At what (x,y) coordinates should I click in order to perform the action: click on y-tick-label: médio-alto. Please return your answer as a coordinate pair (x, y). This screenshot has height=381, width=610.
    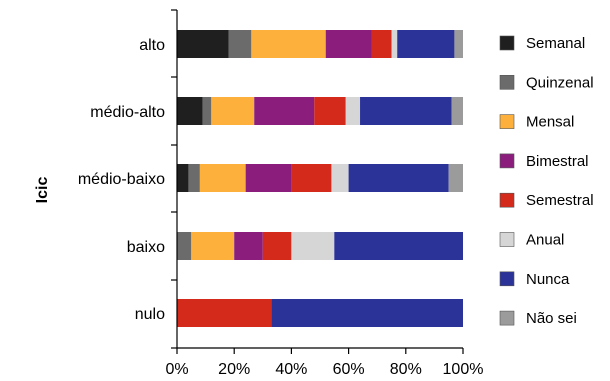
    Looking at the image, I should click on (127, 112).